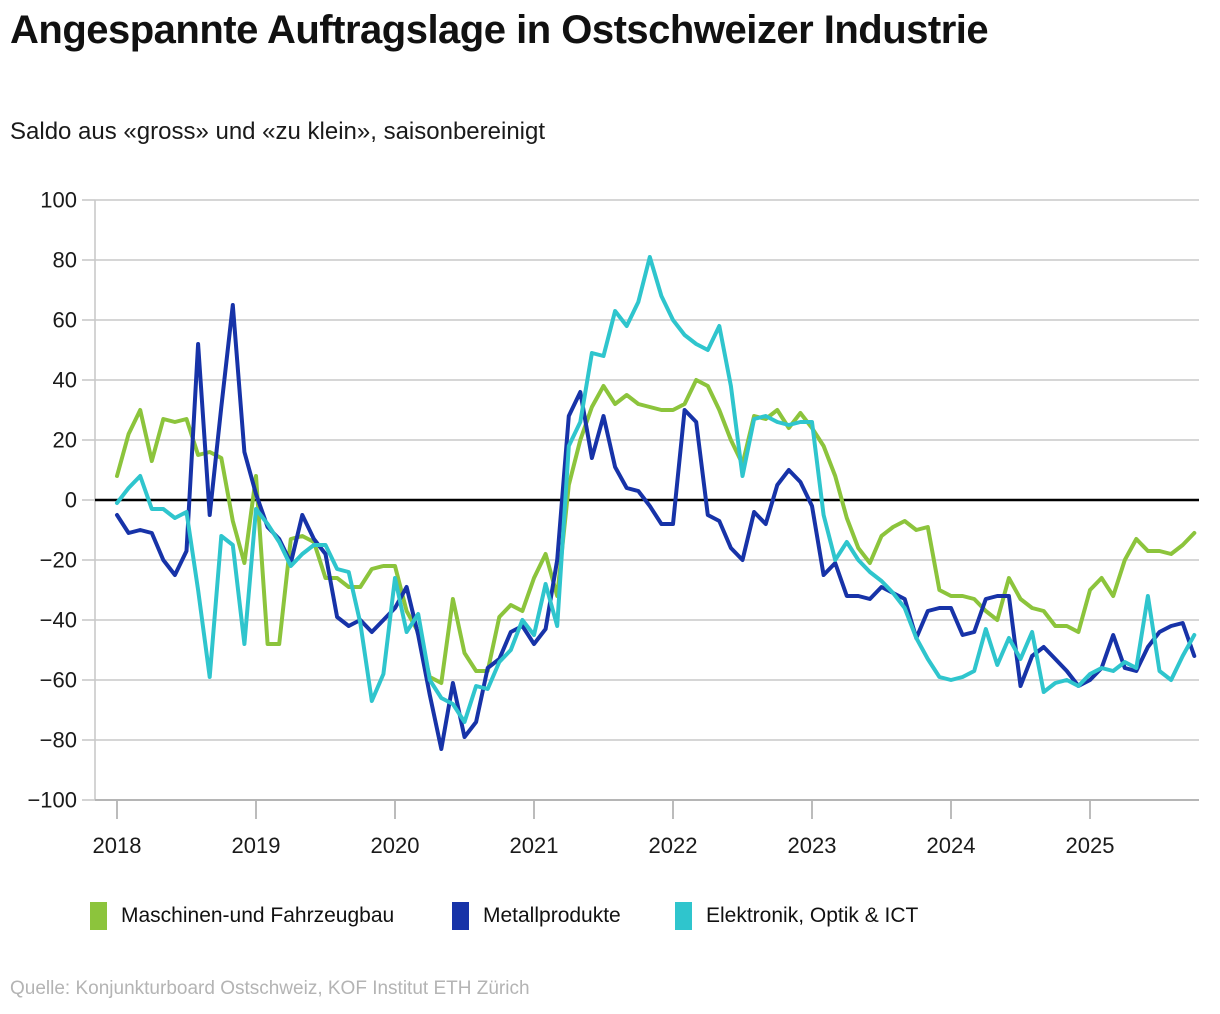  I want to click on x-tick-label: 2023, so click(812, 845).